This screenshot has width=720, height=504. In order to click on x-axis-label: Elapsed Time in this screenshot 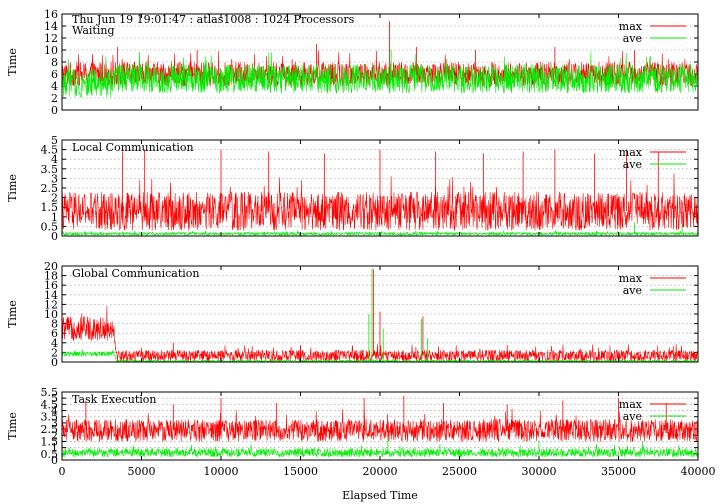, I will do `click(380, 495)`.